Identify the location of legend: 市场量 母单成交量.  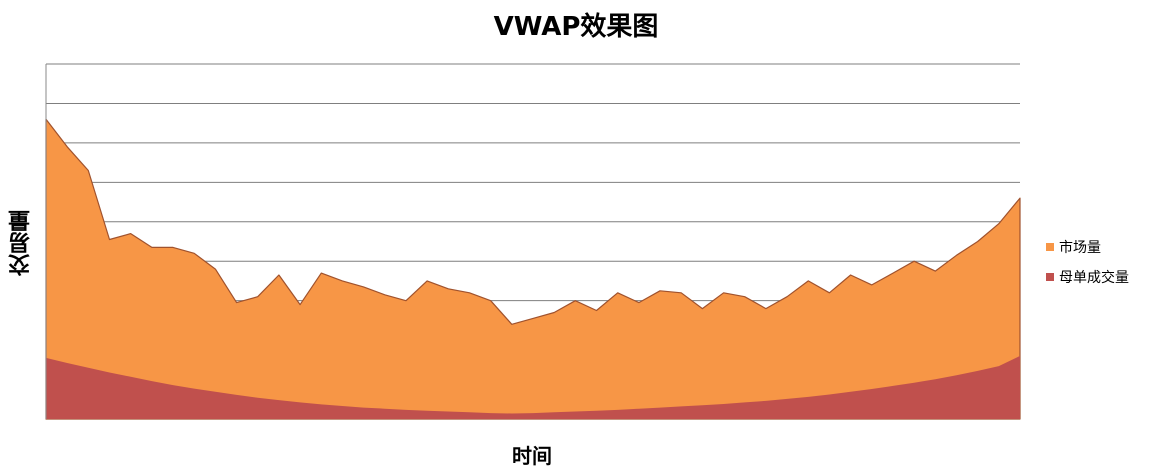
(1087, 266).